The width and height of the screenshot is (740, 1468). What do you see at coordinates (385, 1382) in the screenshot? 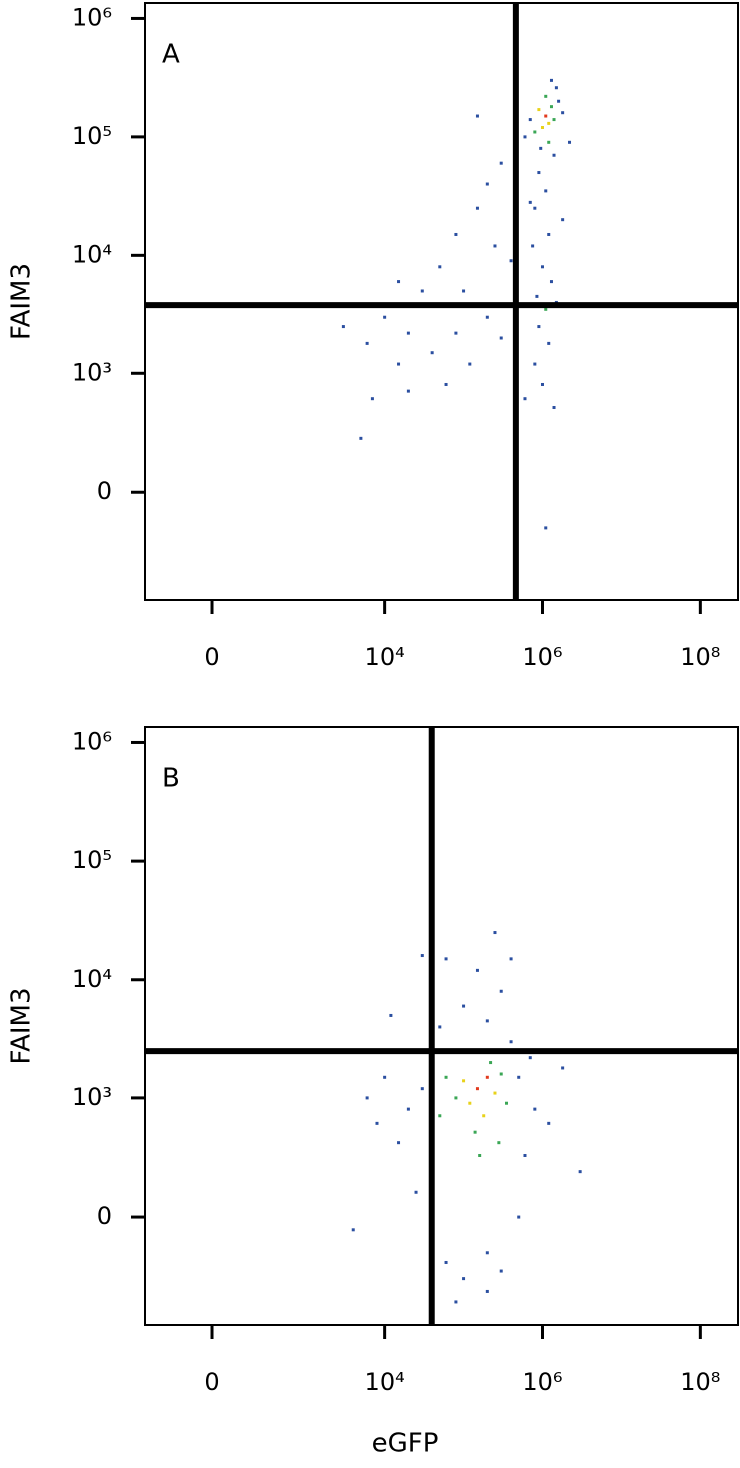
I see `x-tick-label: 10⁴` at bounding box center [385, 1382].